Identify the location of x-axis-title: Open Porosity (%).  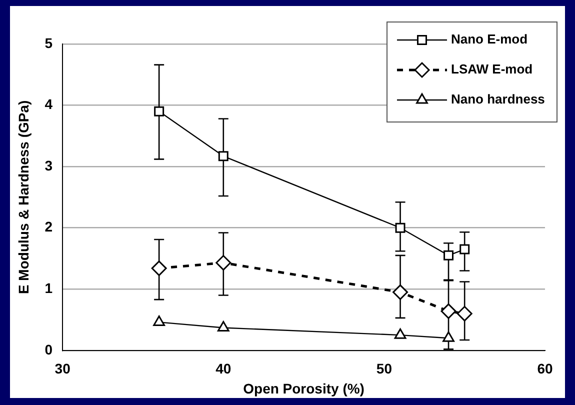
(303, 388).